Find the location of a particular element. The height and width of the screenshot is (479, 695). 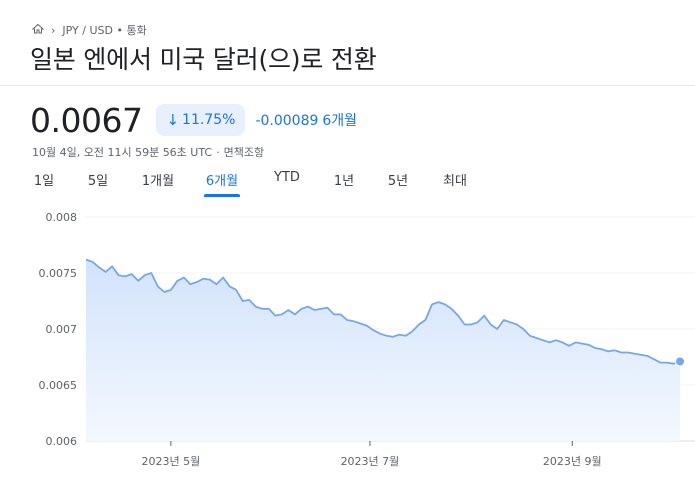

timestamp: 10월 4일, 오전 11시 59분 56초 UTC · 면책조항 is located at coordinates (148, 152).